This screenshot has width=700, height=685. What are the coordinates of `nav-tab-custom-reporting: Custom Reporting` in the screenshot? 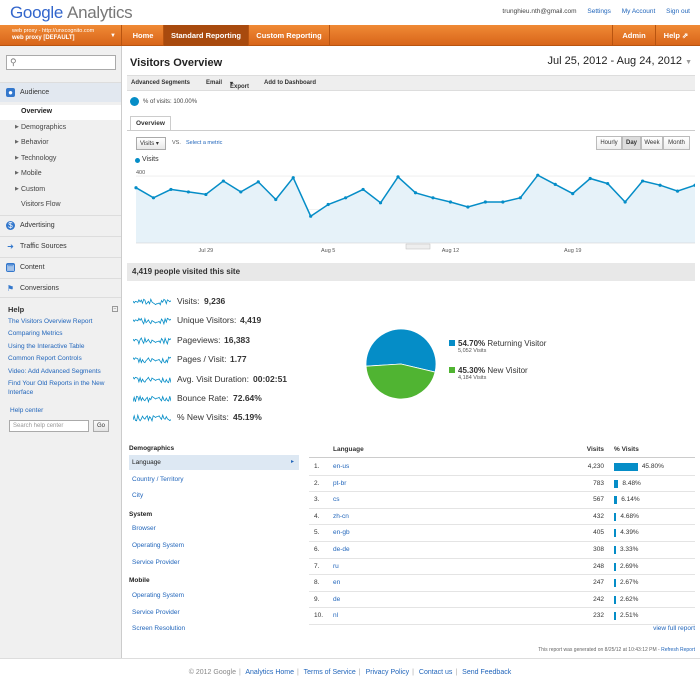 It's located at (289, 35).